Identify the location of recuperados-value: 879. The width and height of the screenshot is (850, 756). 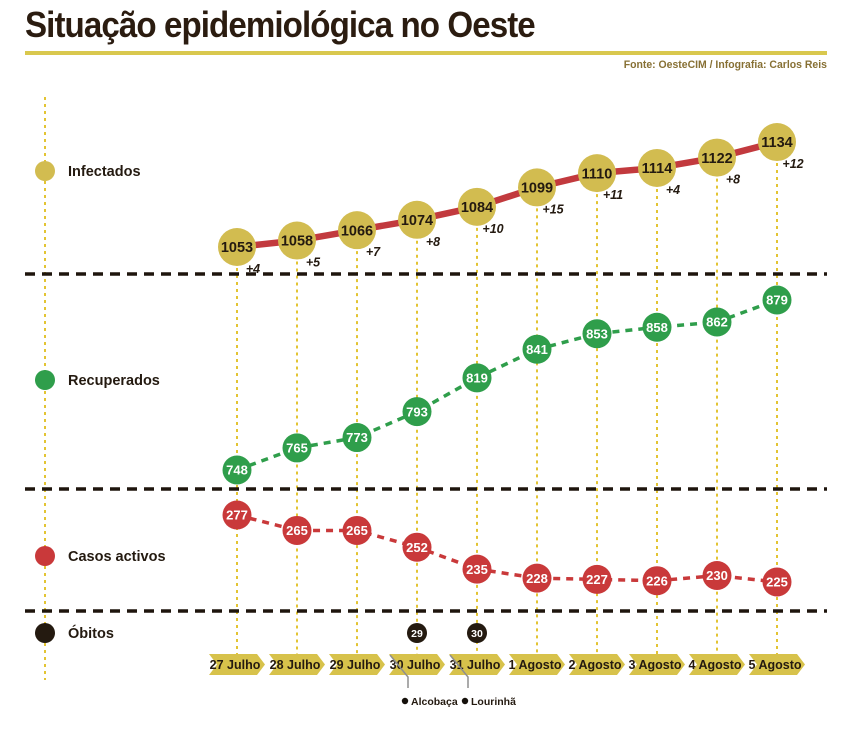
(777, 300).